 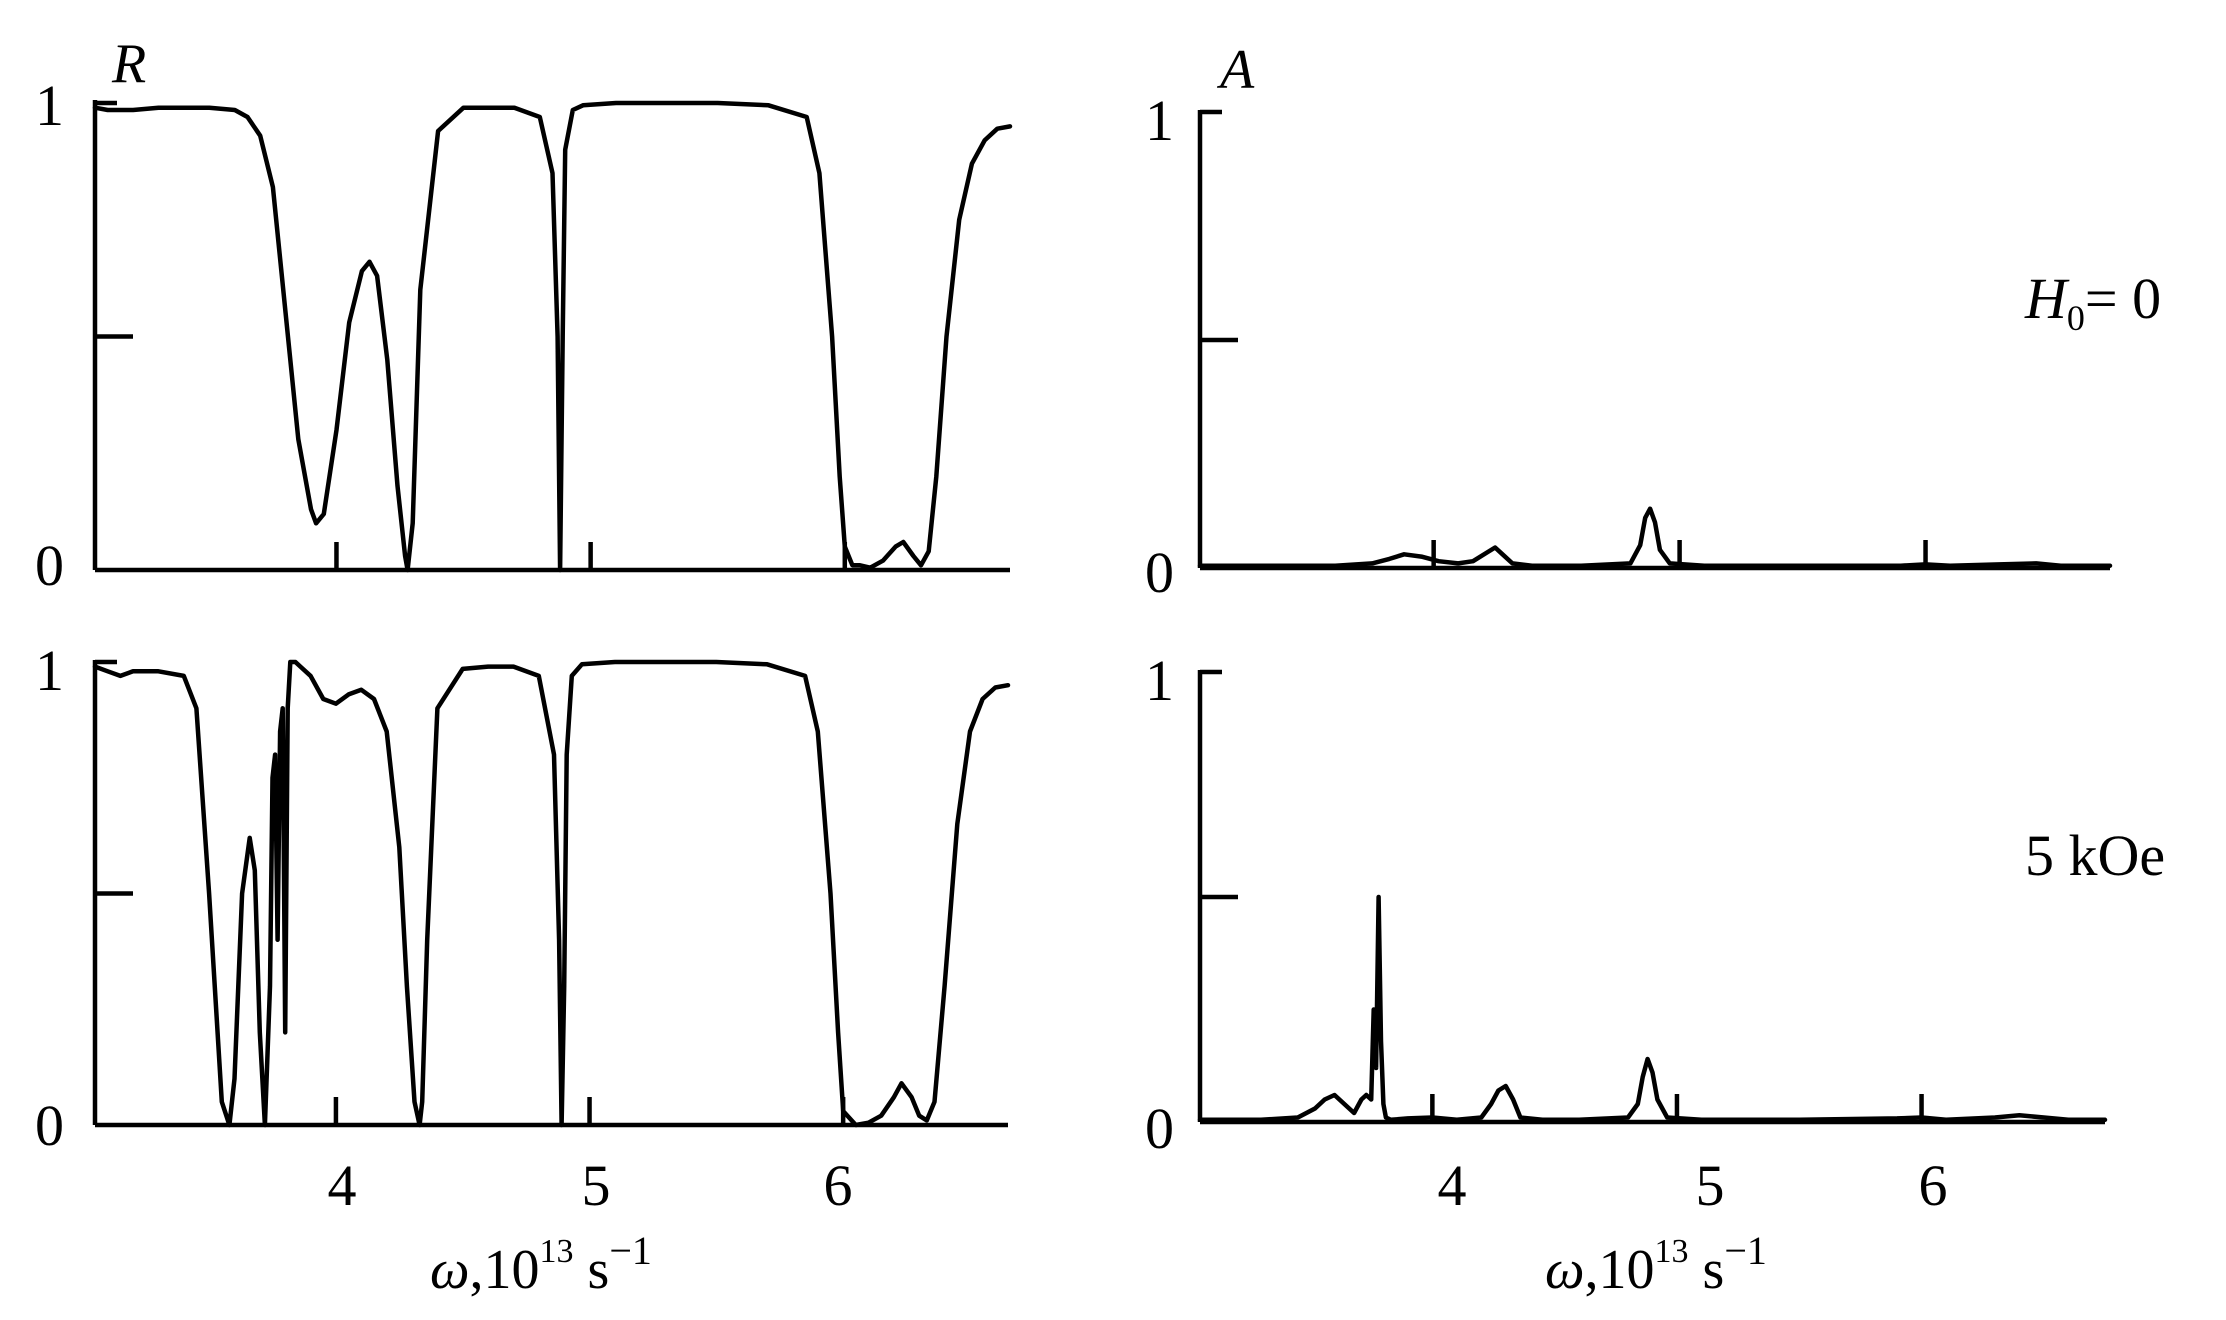 I want to click on curve-reflectance-zero-field, so click(x=552, y=336).